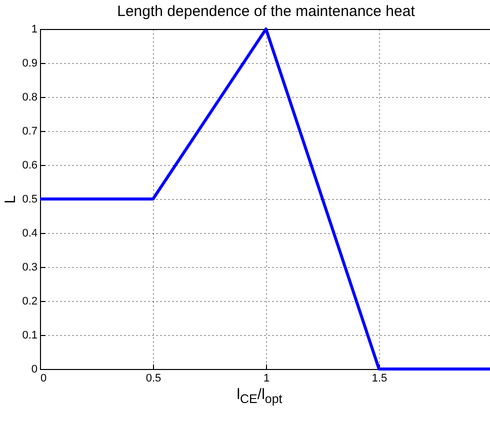 The image size is (490, 426). What do you see at coordinates (260, 396) in the screenshot?
I see `x-axis-title: l$_{CE}$/l$_{opt}$` at bounding box center [260, 396].